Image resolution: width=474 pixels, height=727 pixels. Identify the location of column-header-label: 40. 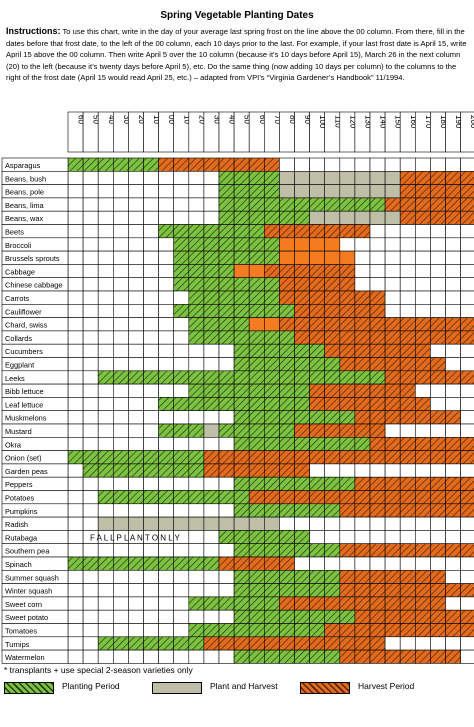
(111, 119).